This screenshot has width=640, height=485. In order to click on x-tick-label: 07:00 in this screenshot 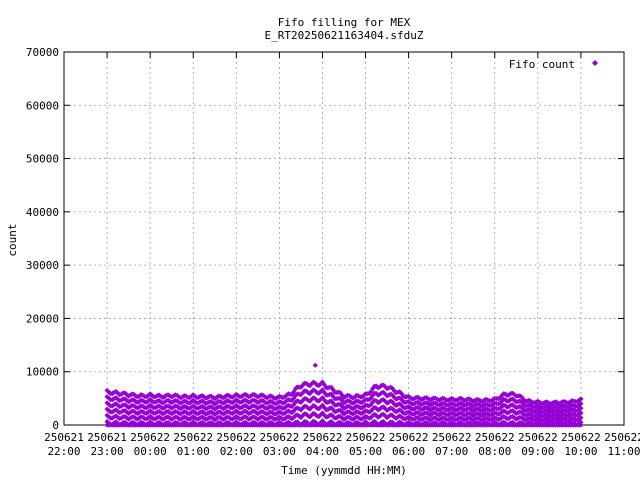, I will do `click(451, 451)`.